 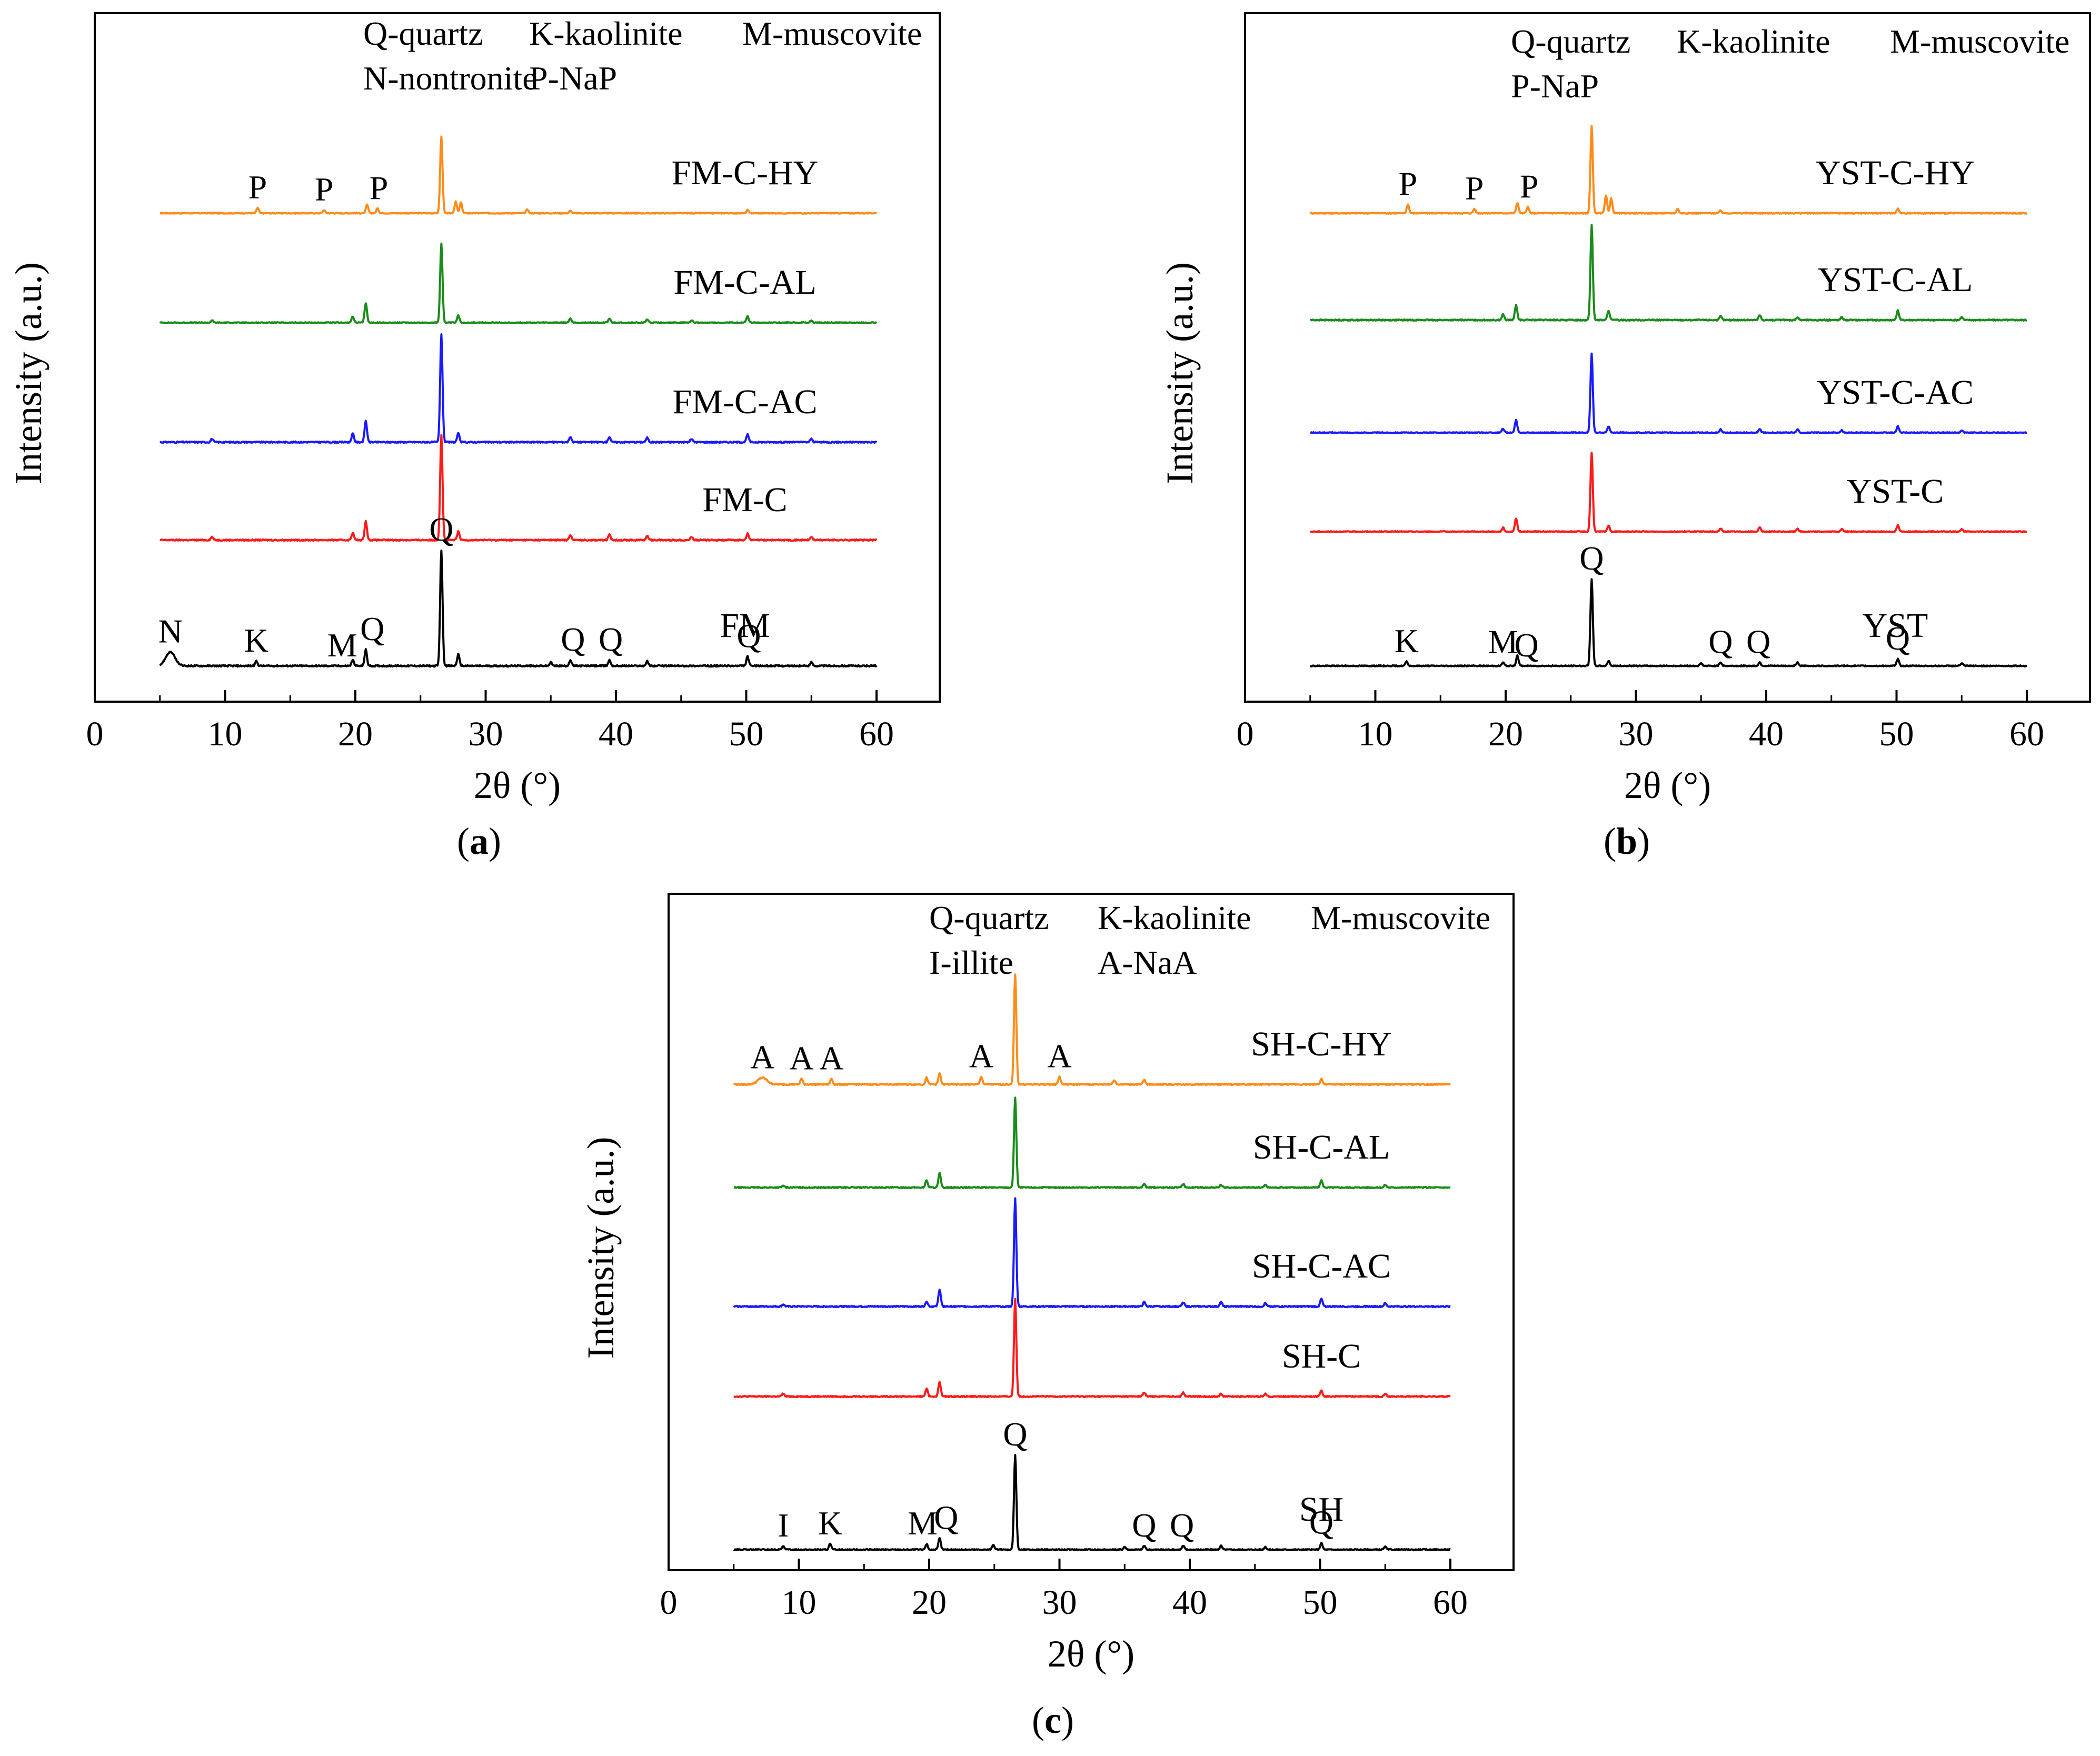 What do you see at coordinates (1669, 393) in the screenshot?
I see `series-line-yst-c-ac` at bounding box center [1669, 393].